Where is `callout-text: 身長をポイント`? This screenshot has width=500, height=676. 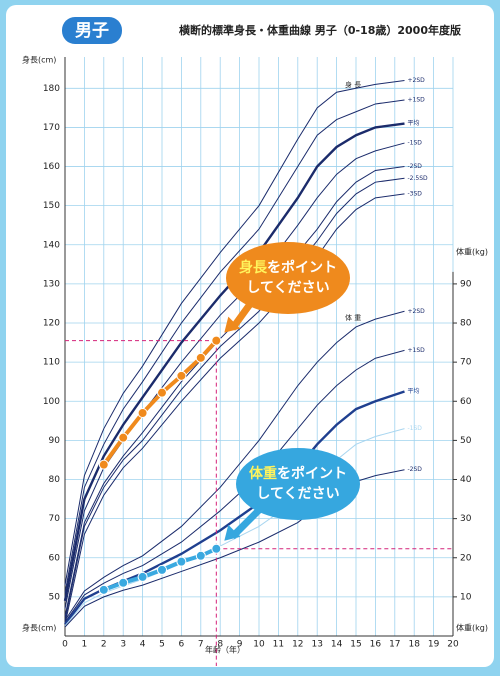
callout-text: 身長をポイント is located at coordinates (288, 267).